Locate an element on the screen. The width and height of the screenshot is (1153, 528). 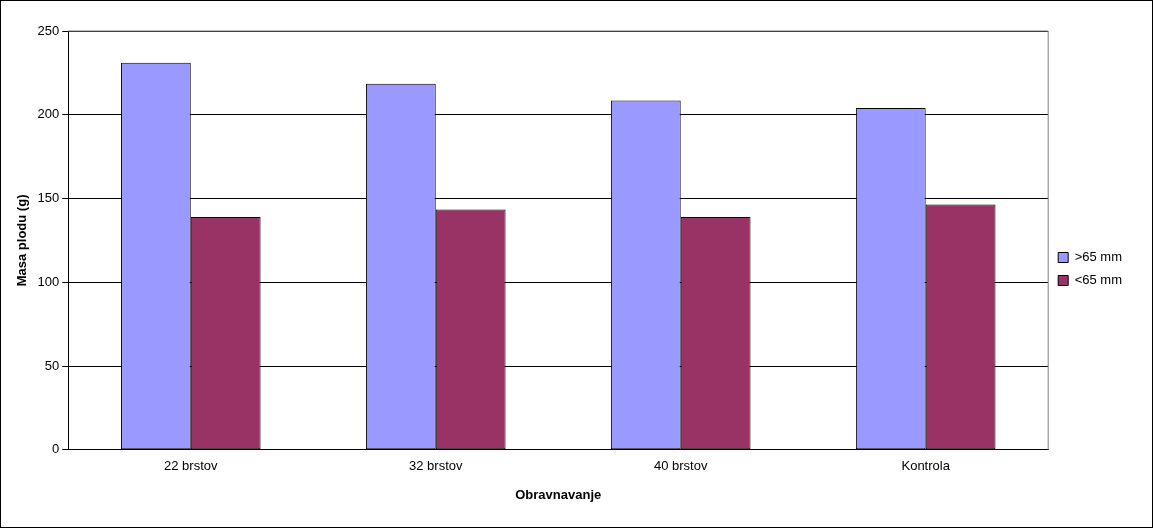
legend-label: <65 mm is located at coordinates (1098, 280).